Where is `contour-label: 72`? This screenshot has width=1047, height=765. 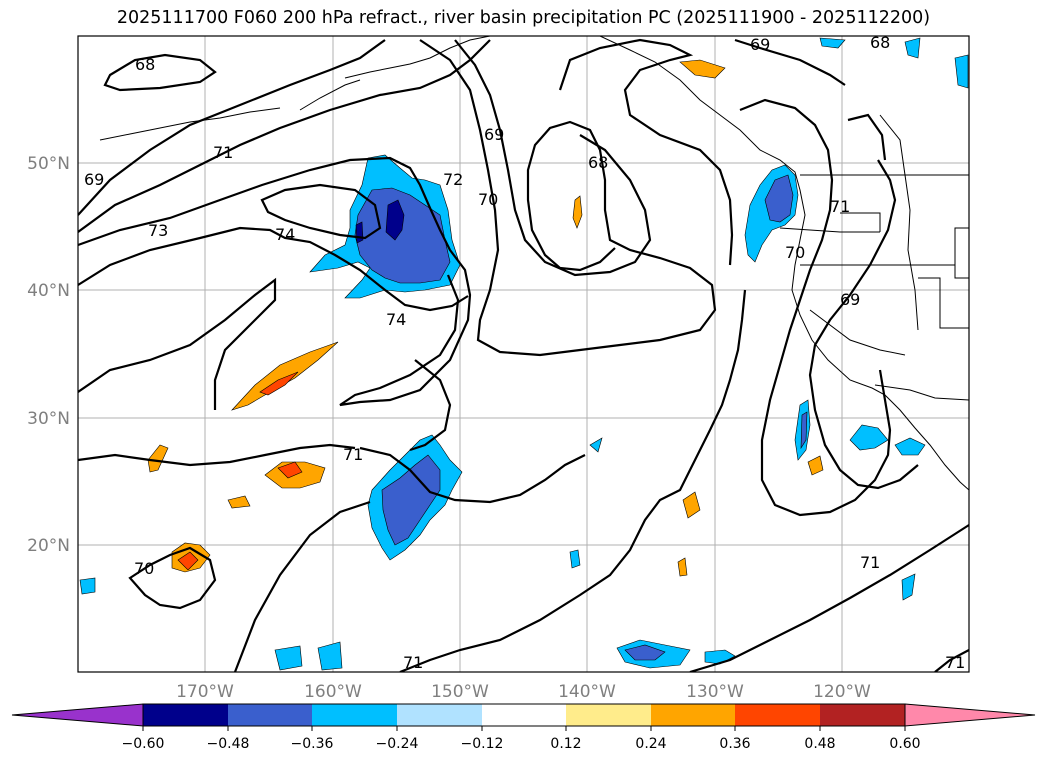
contour-label: 72 is located at coordinates (453, 179).